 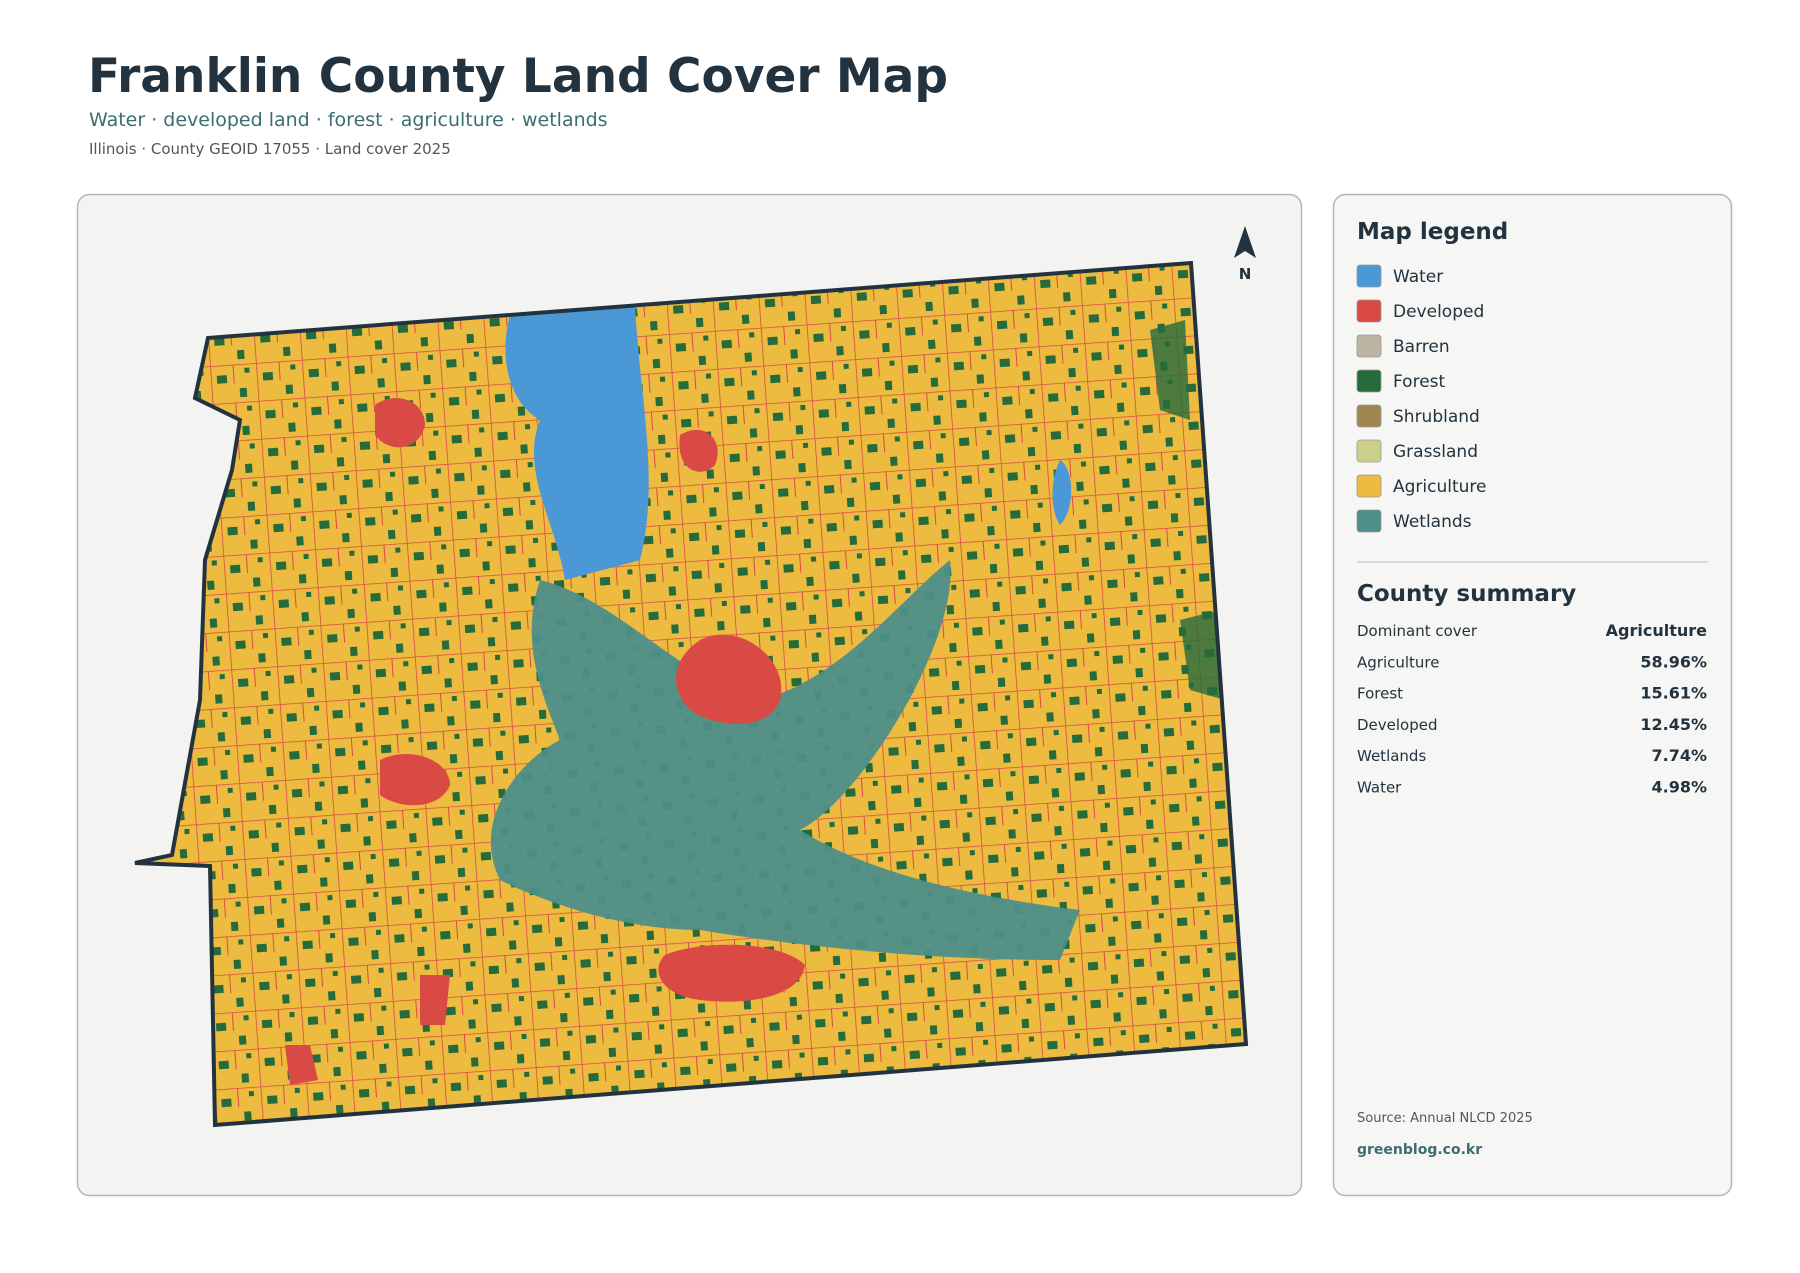 What do you see at coordinates (577, 442) in the screenshot?
I see `lake` at bounding box center [577, 442].